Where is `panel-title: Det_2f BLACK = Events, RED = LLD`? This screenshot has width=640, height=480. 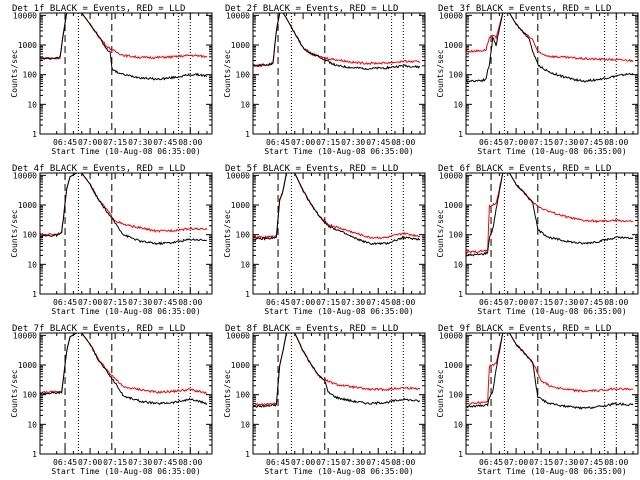 panel-title: Det_2f BLACK = Events, RED = LLD is located at coordinates (311, 9).